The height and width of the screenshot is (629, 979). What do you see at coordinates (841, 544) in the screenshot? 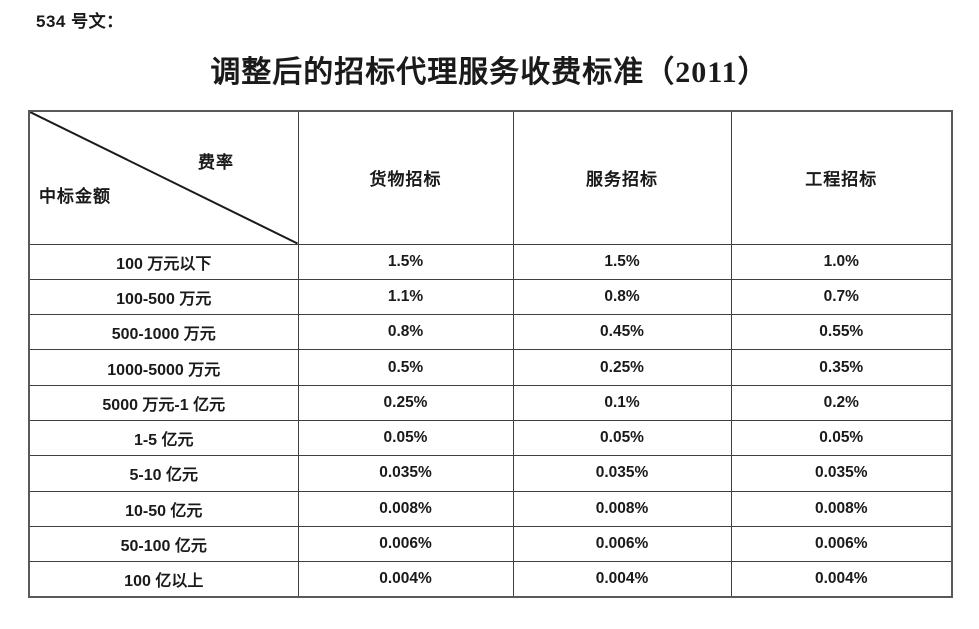
I see `cell-engineering-rate: 0.006%` at bounding box center [841, 544].